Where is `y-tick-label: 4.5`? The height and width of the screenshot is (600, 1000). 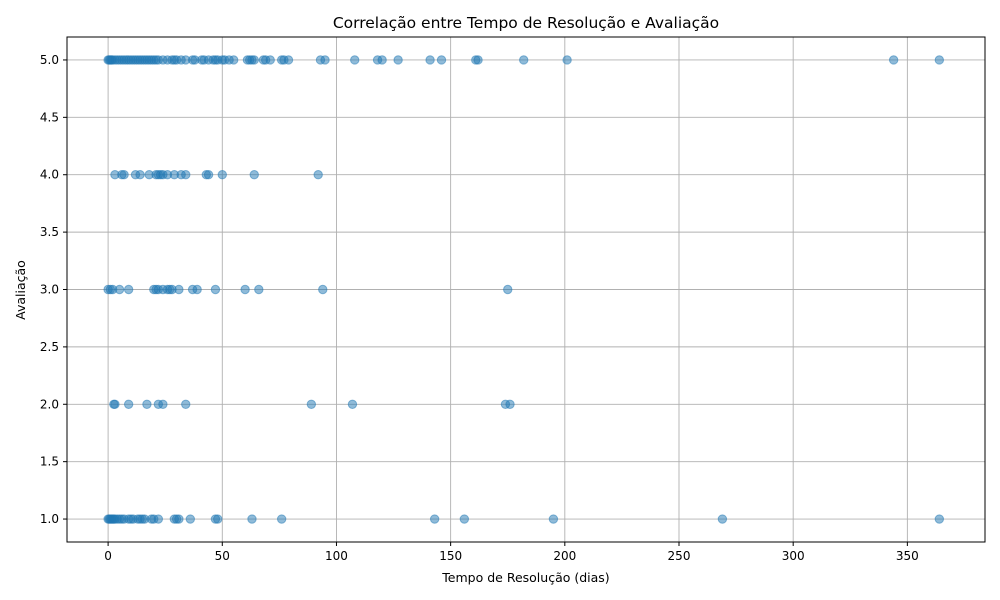 y-tick-label: 4.5 is located at coordinates (49, 117).